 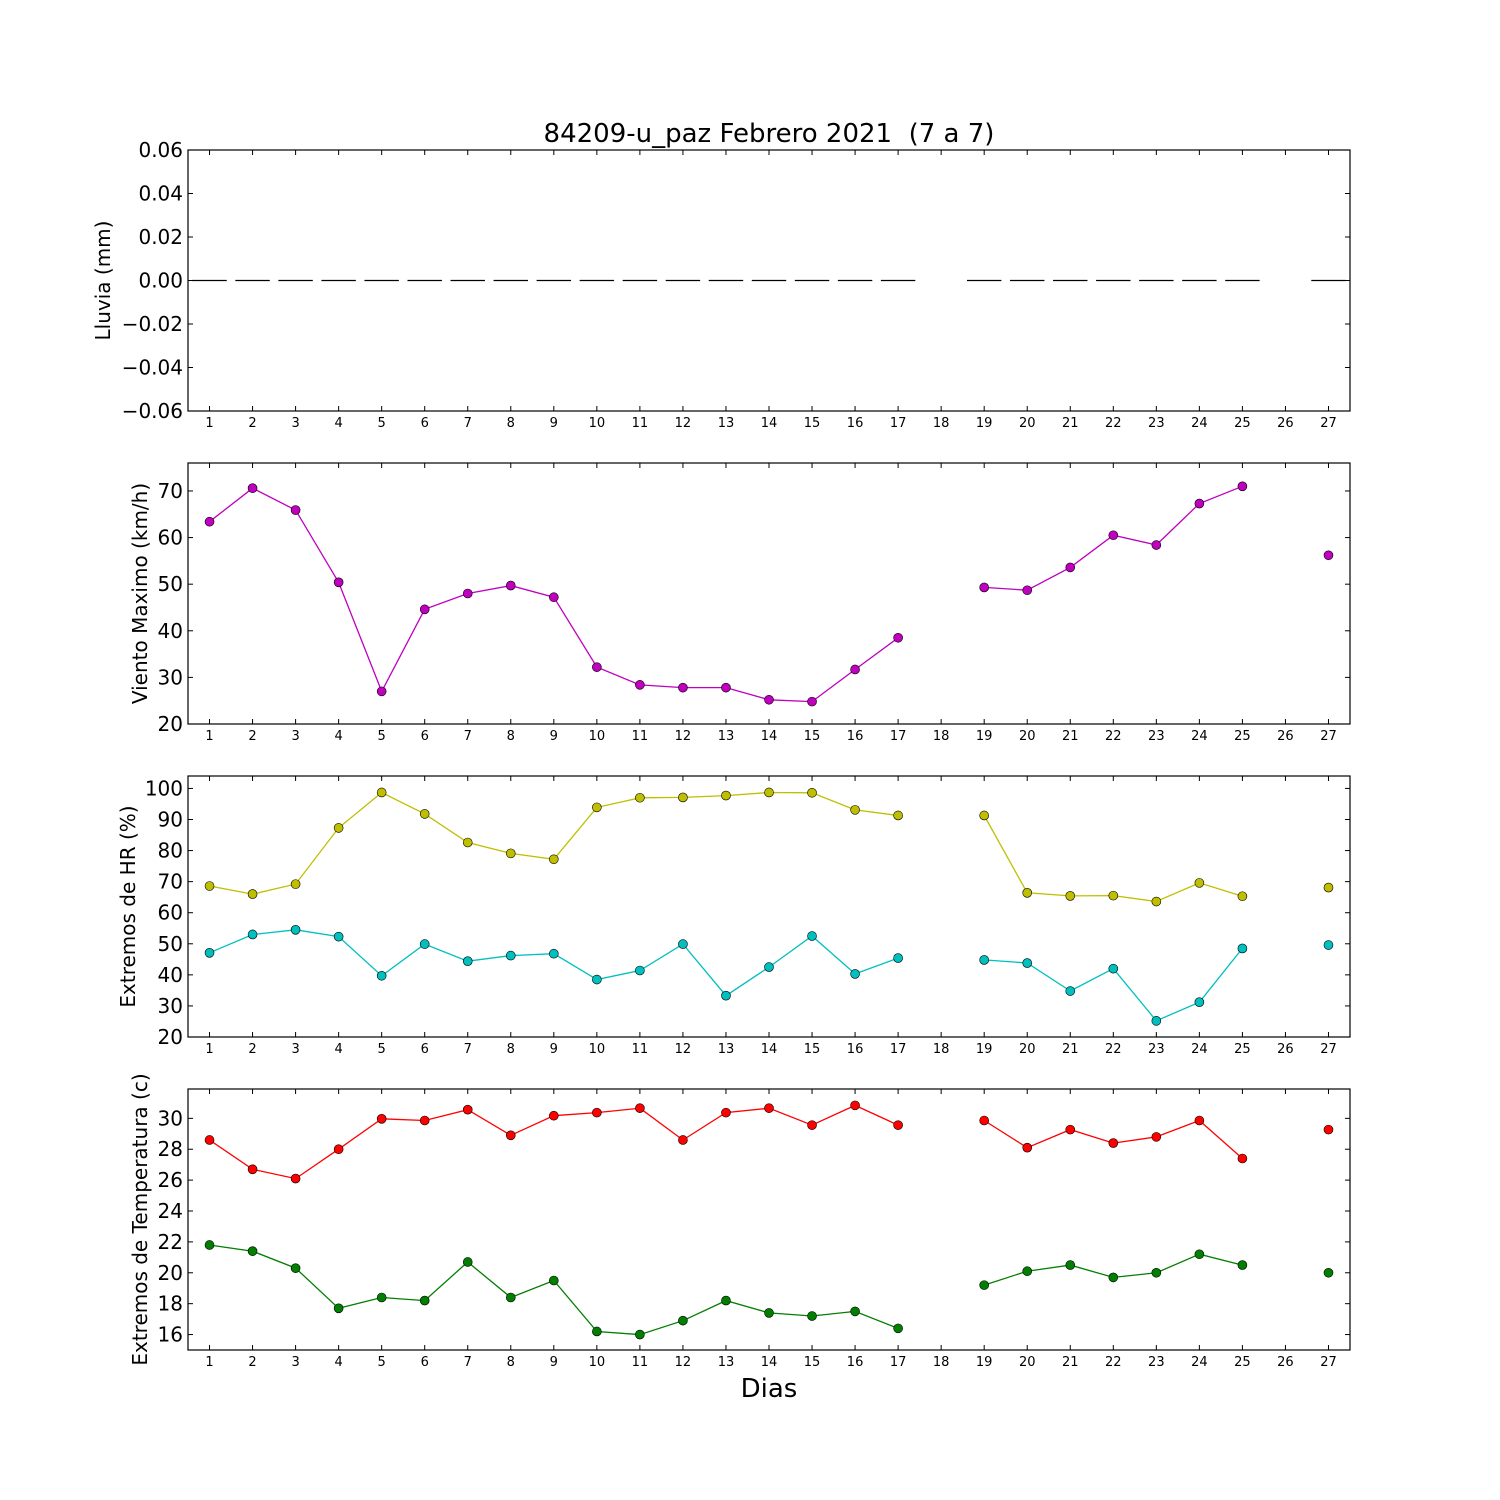 What do you see at coordinates (898, 423) in the screenshot?
I see `x-tick-label: 17` at bounding box center [898, 423].